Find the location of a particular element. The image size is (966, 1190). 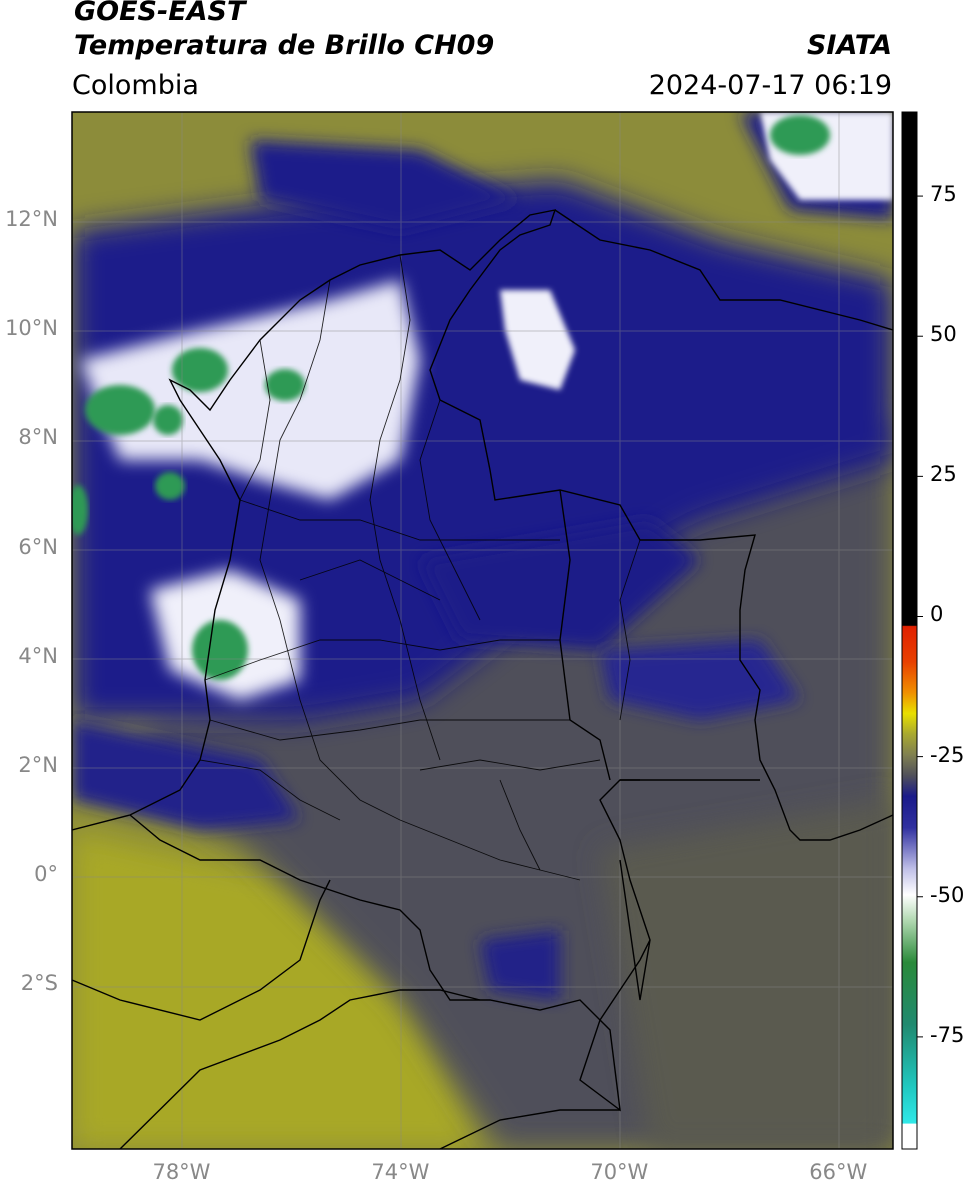

lat-label: 8°N is located at coordinates (38, 437).